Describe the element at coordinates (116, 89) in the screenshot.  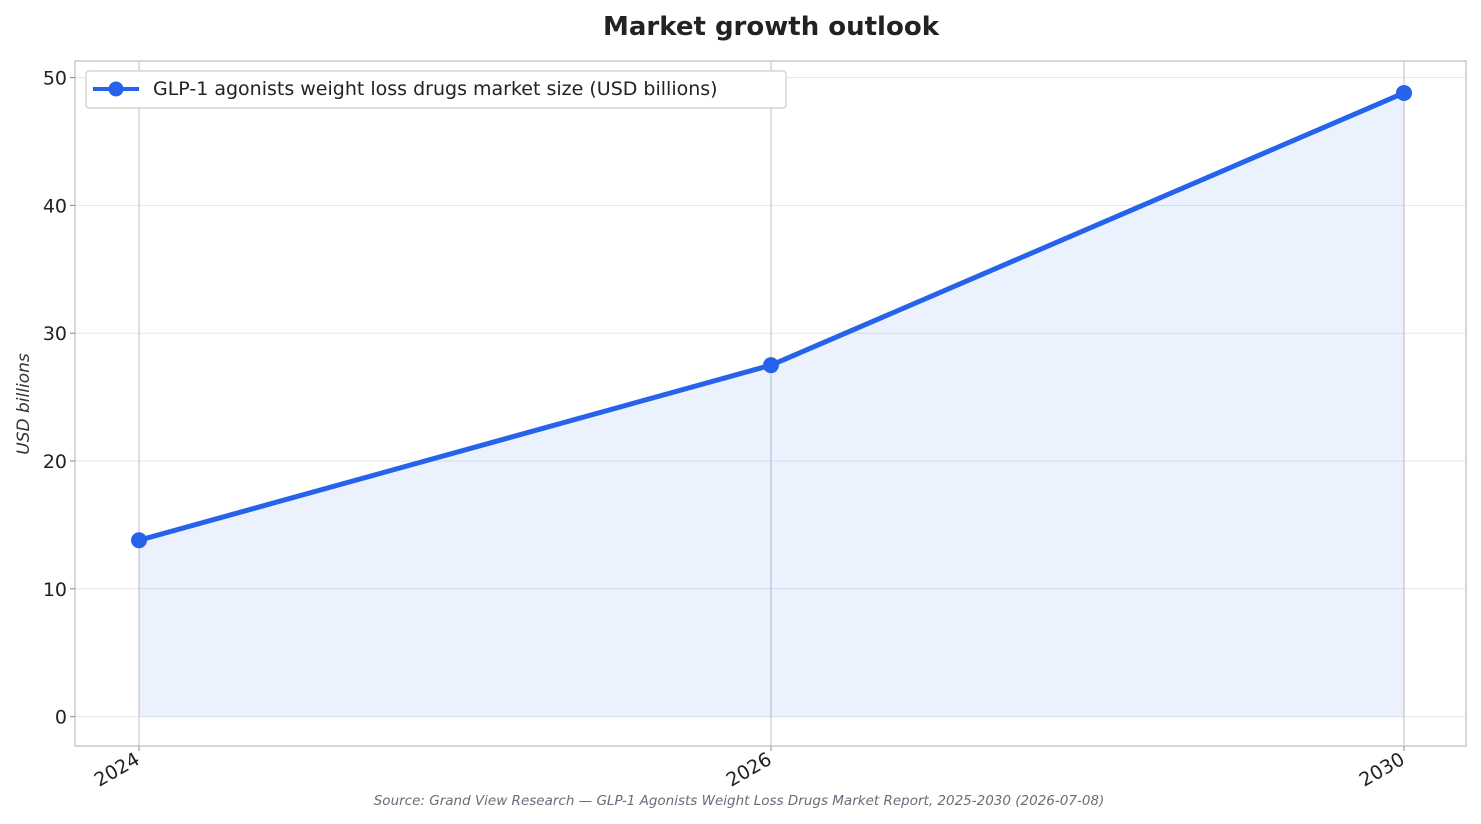
I see `legend-marker` at that location.